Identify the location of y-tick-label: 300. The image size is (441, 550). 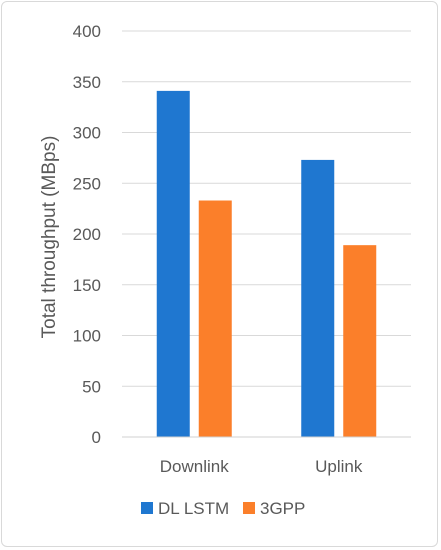
(87, 133).